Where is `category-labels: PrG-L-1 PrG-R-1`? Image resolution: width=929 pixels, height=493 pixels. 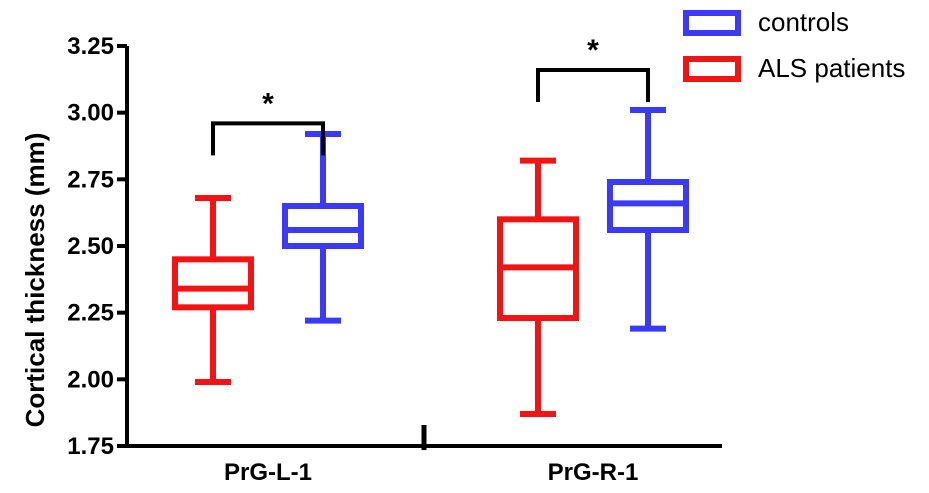
category-labels: PrG-L-1 PrG-R-1 is located at coordinates (431, 472).